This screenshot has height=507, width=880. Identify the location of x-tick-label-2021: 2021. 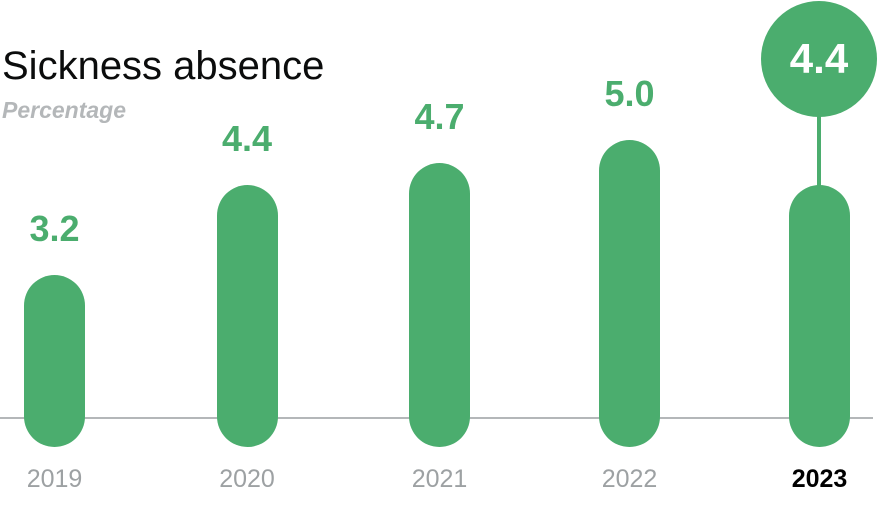
(439, 479).